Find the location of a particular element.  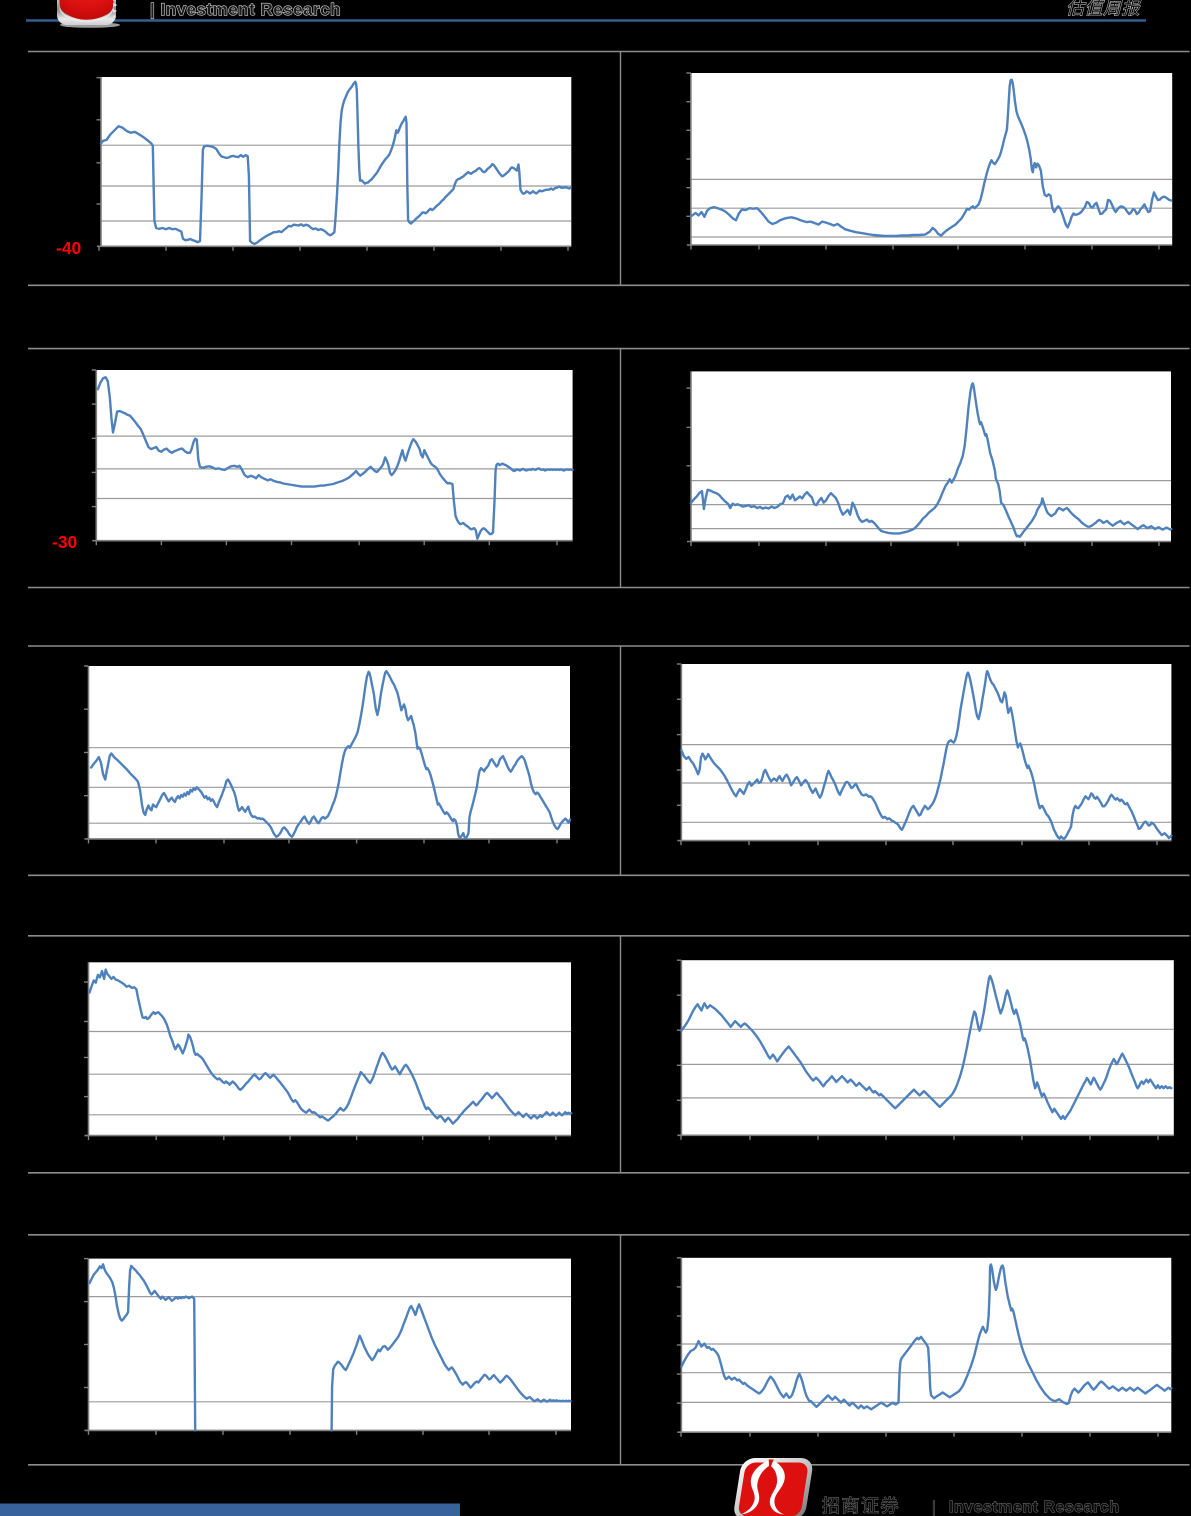

svg-text: -40 is located at coordinates (69, 248).